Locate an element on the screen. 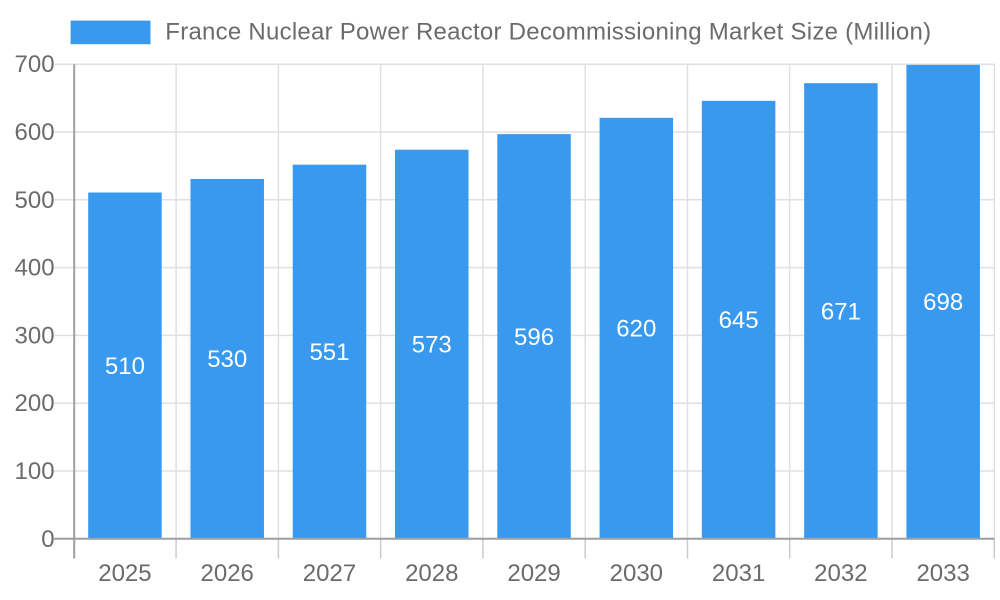 The height and width of the screenshot is (600, 1000). svg-text: 0 is located at coordinates (47, 539).